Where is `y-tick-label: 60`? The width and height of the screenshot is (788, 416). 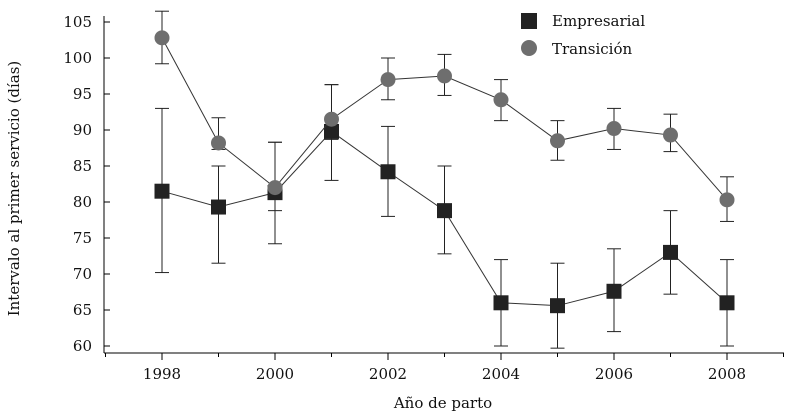 y-tick-label: 60 is located at coordinates (82, 346).